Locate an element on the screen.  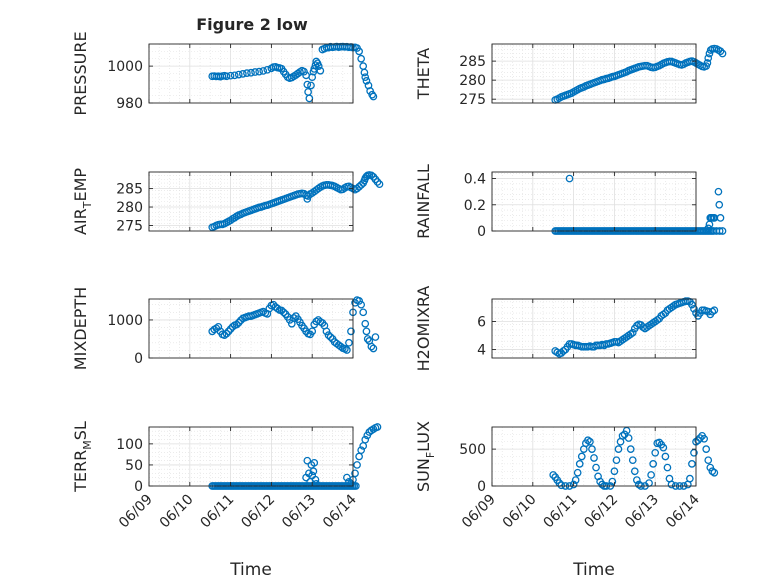
mixdepth-y-tick-label: 0 is located at coordinates (138, 359).